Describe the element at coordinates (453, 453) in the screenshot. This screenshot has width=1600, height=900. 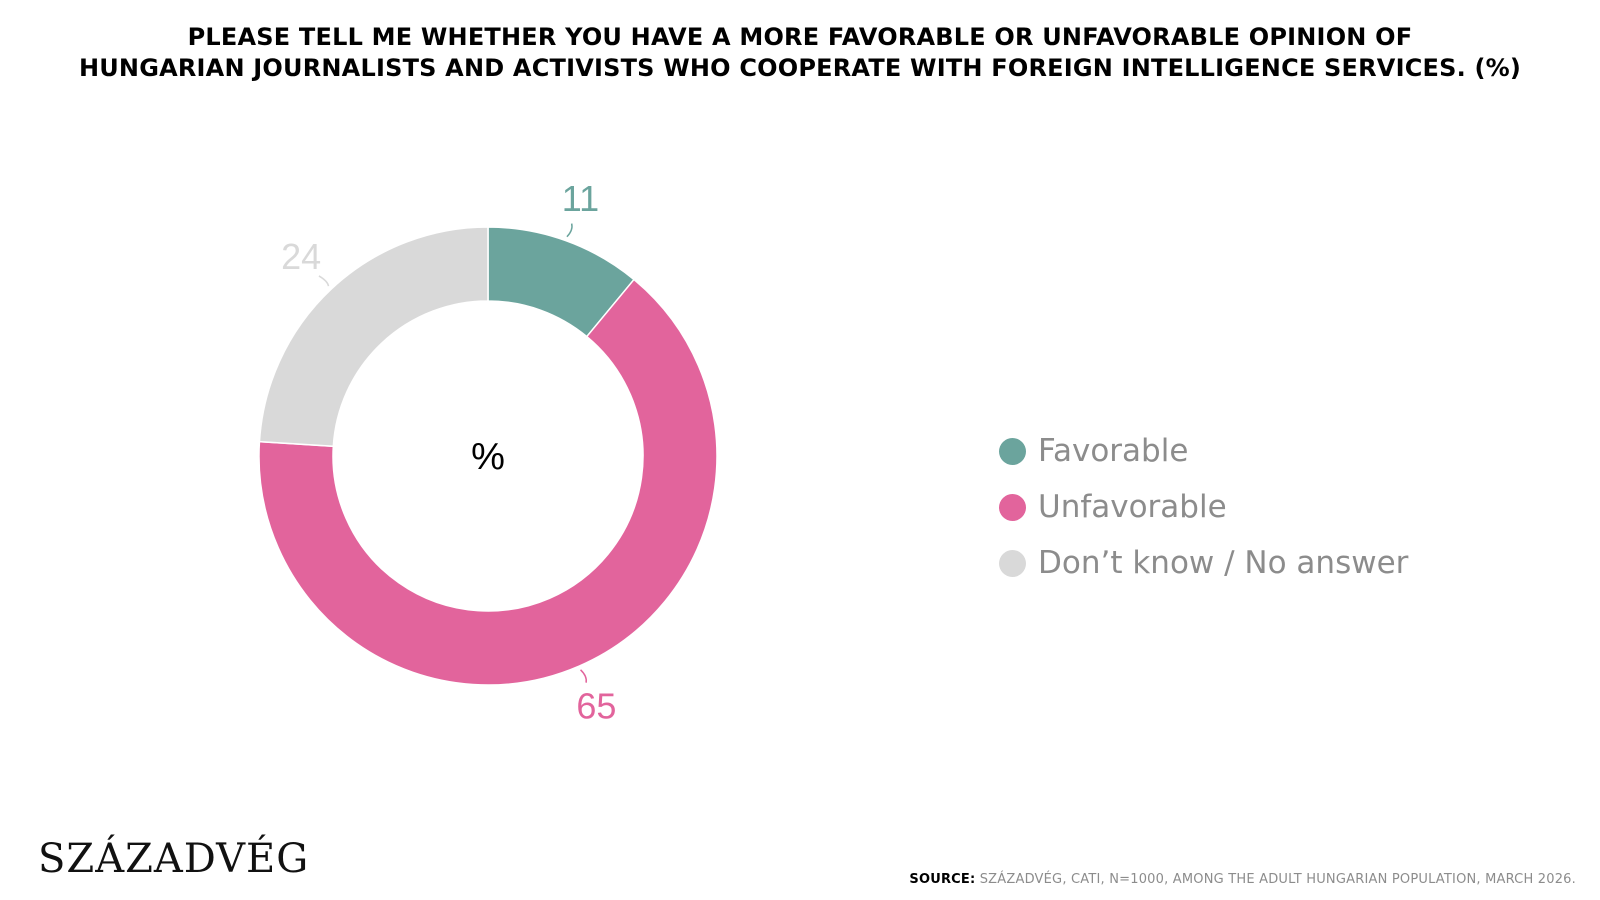
I see `label-leader-lines` at that location.